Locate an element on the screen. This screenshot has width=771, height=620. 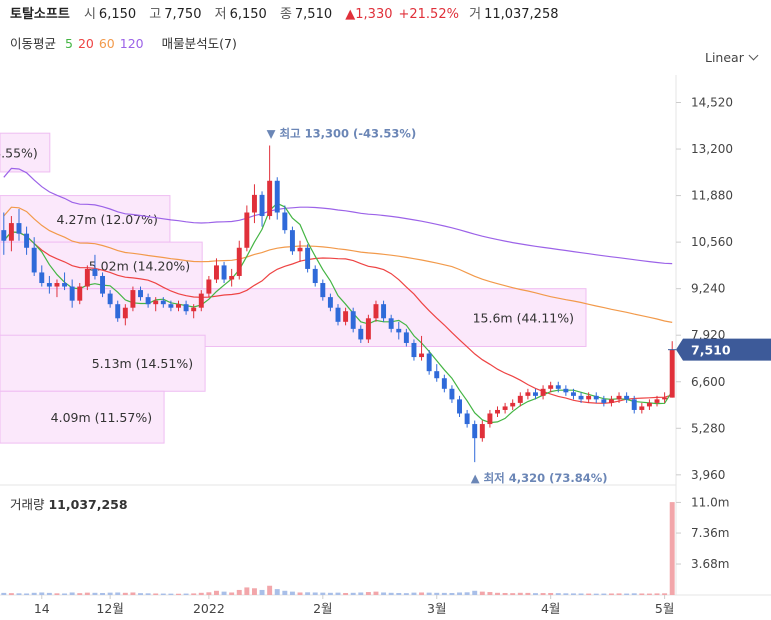
x-tick-label: 12월 is located at coordinates (109, 608).